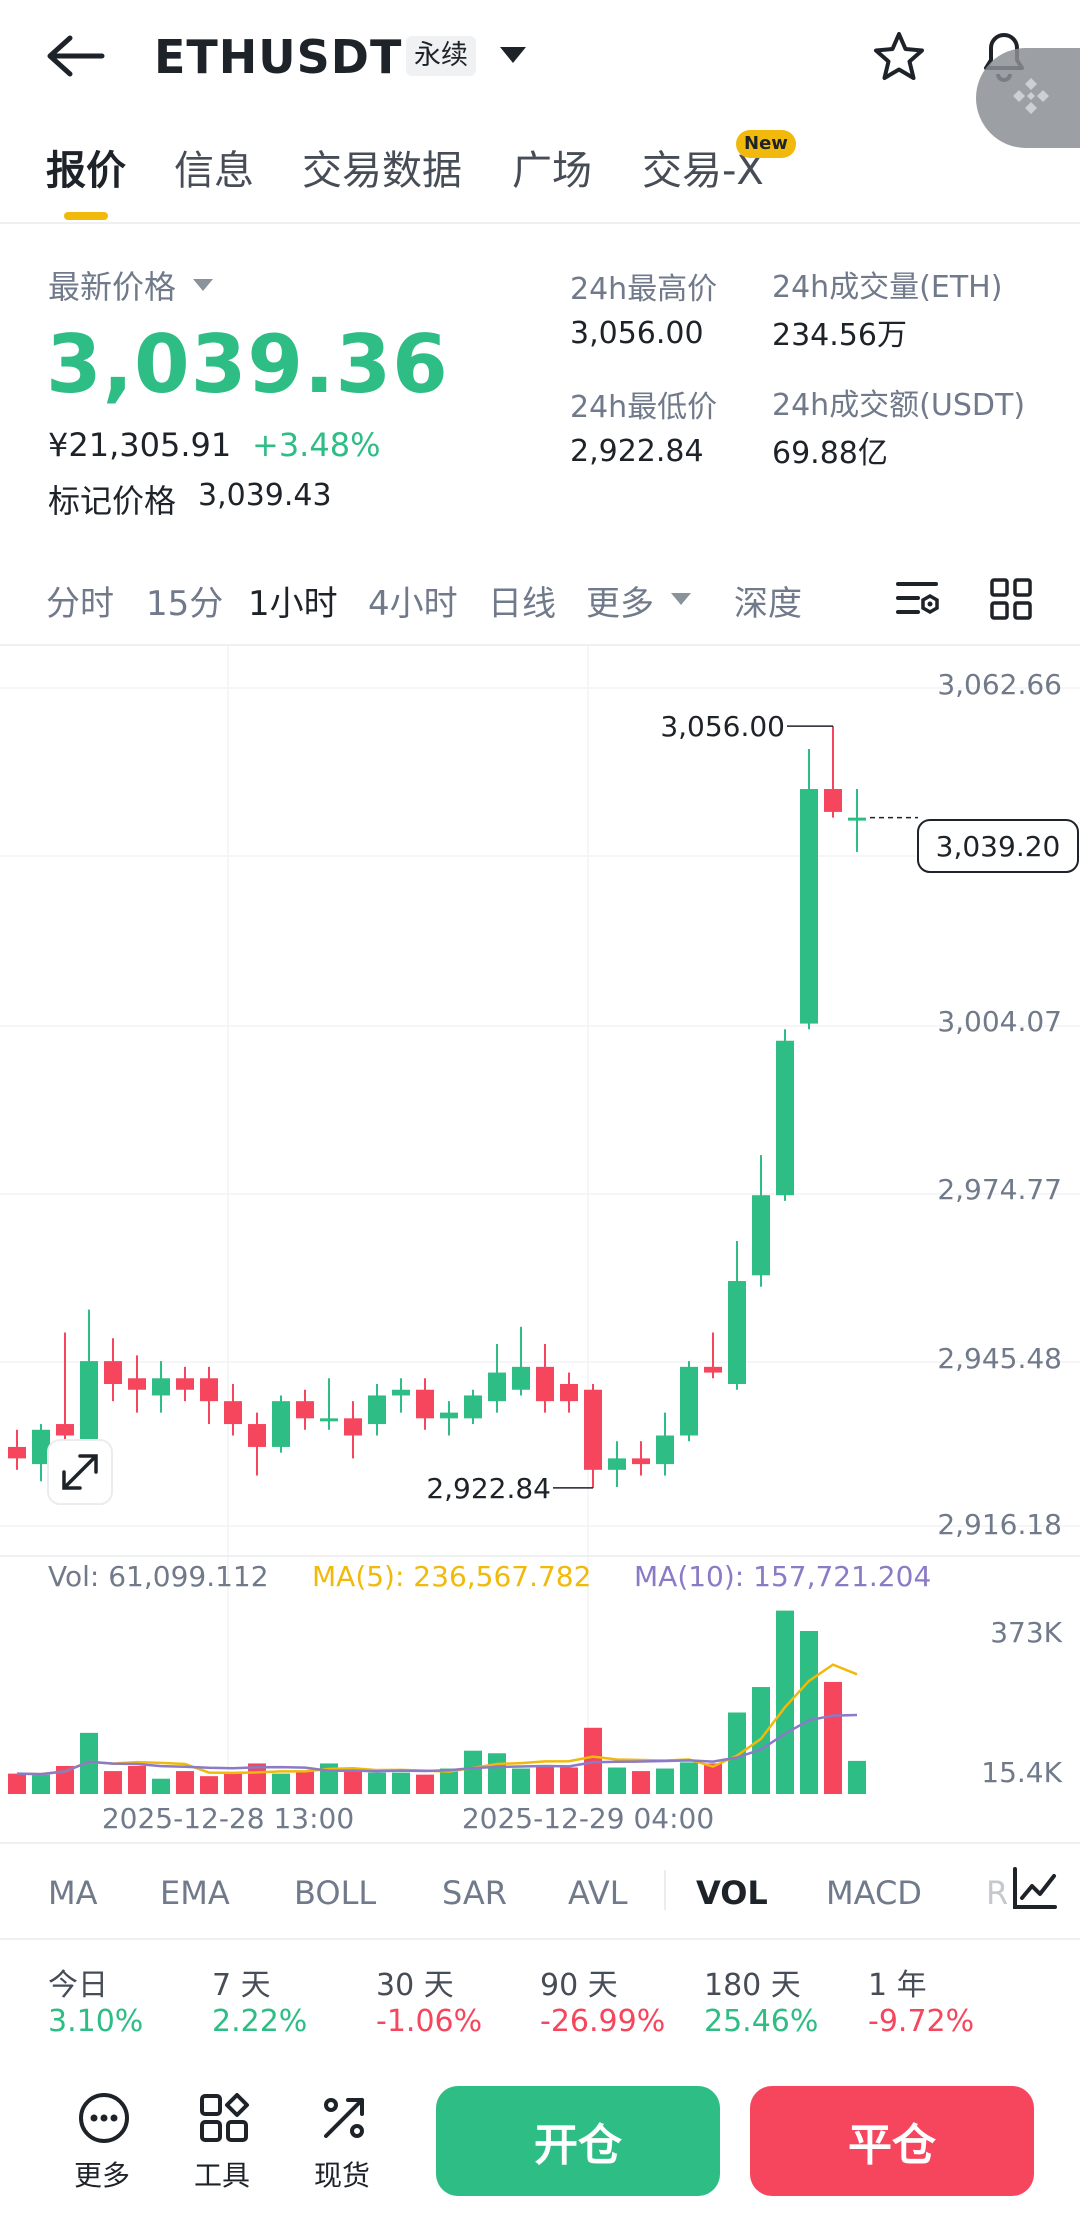  I want to click on stat-24h-volume-value: 234.56万, so click(839, 335).